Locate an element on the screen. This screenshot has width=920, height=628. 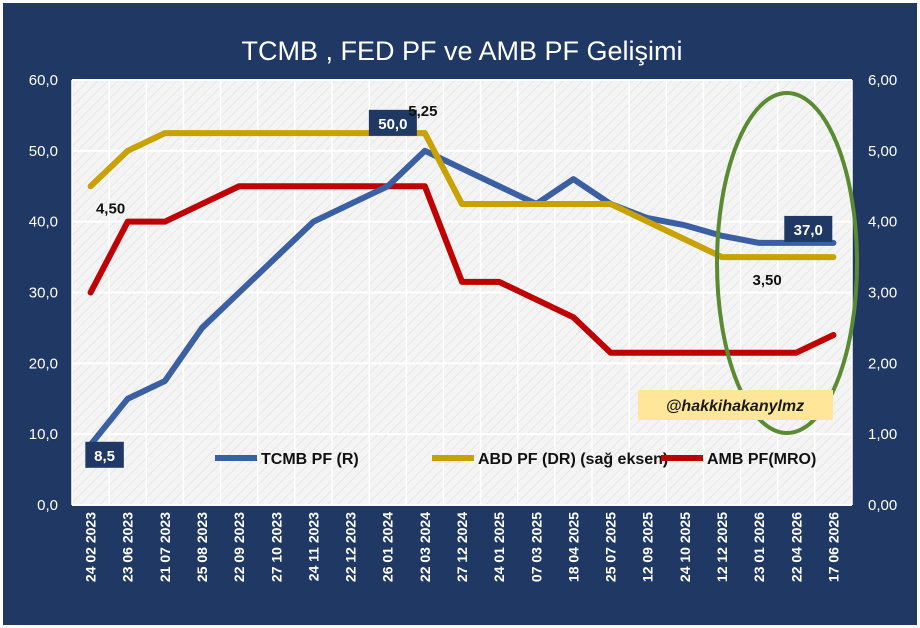
legend-label: AMB PF(MRO) is located at coordinates (761, 459).